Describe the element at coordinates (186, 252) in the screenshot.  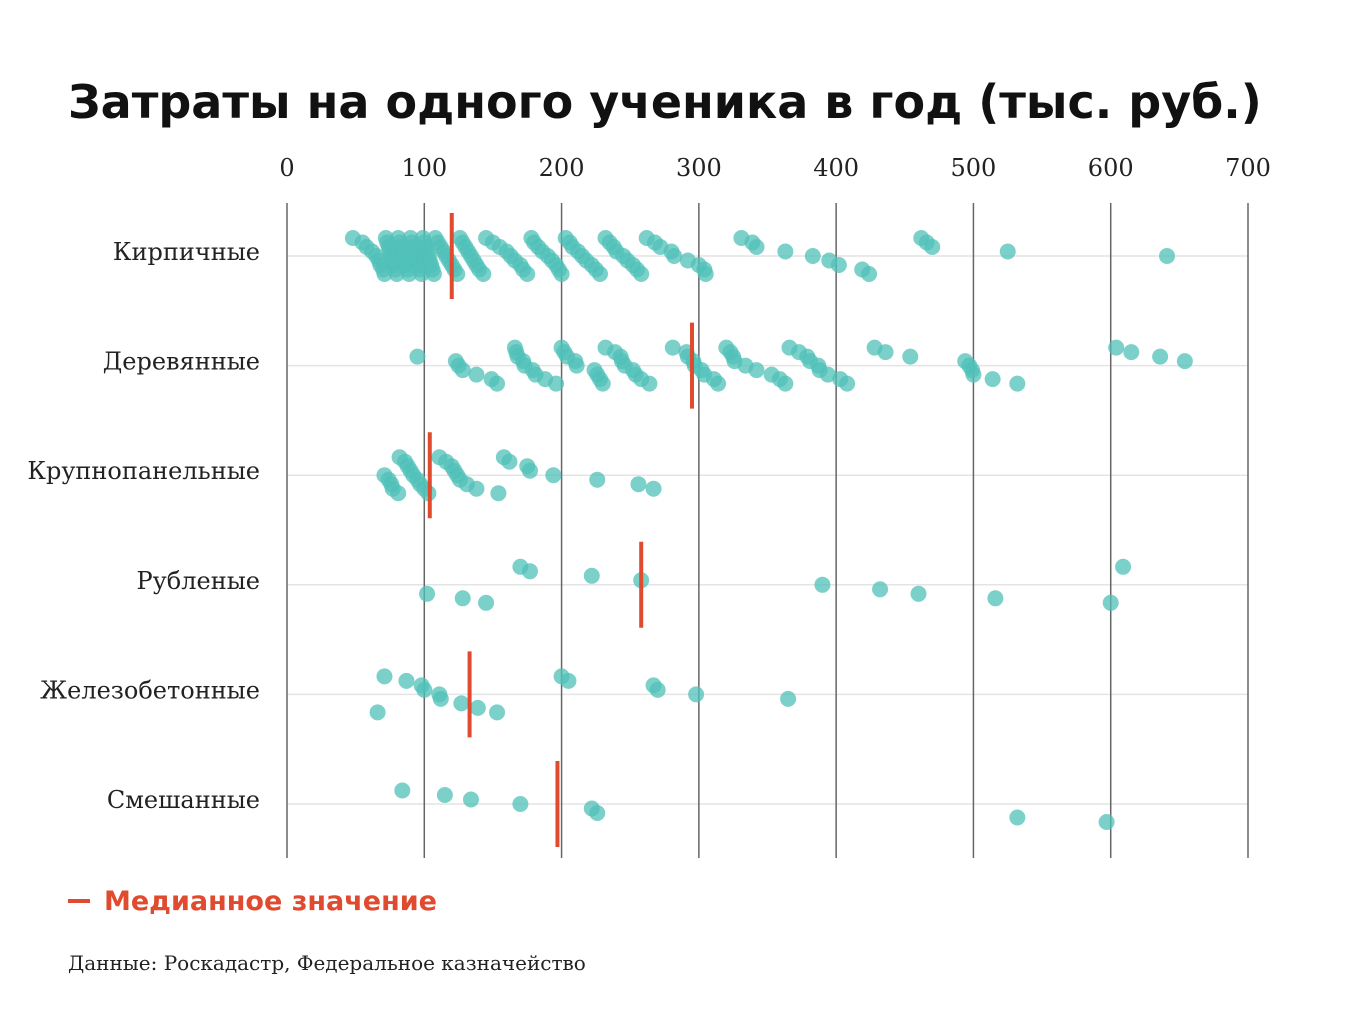
I see `category-label: Кирпичные` at that location.